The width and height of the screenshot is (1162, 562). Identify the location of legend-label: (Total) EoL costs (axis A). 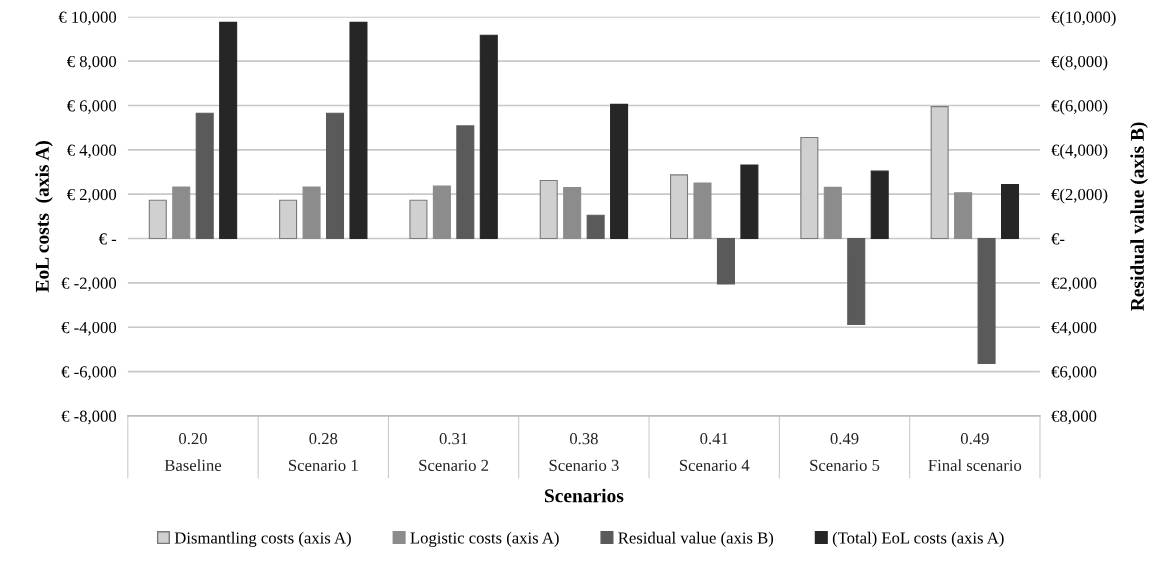
(918, 539).